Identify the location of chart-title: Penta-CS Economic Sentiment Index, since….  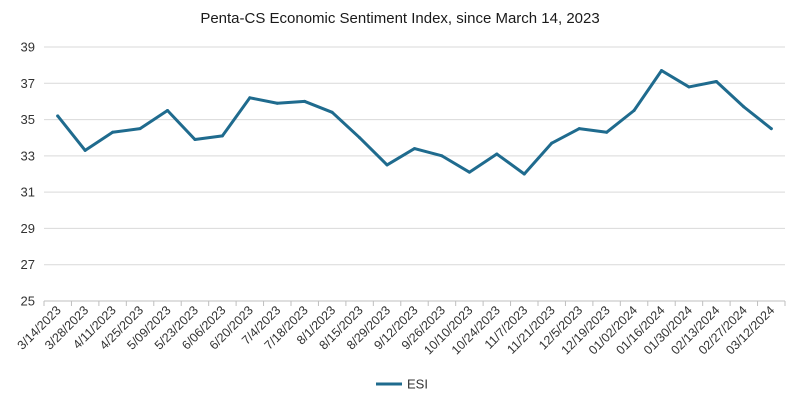
(400, 18).